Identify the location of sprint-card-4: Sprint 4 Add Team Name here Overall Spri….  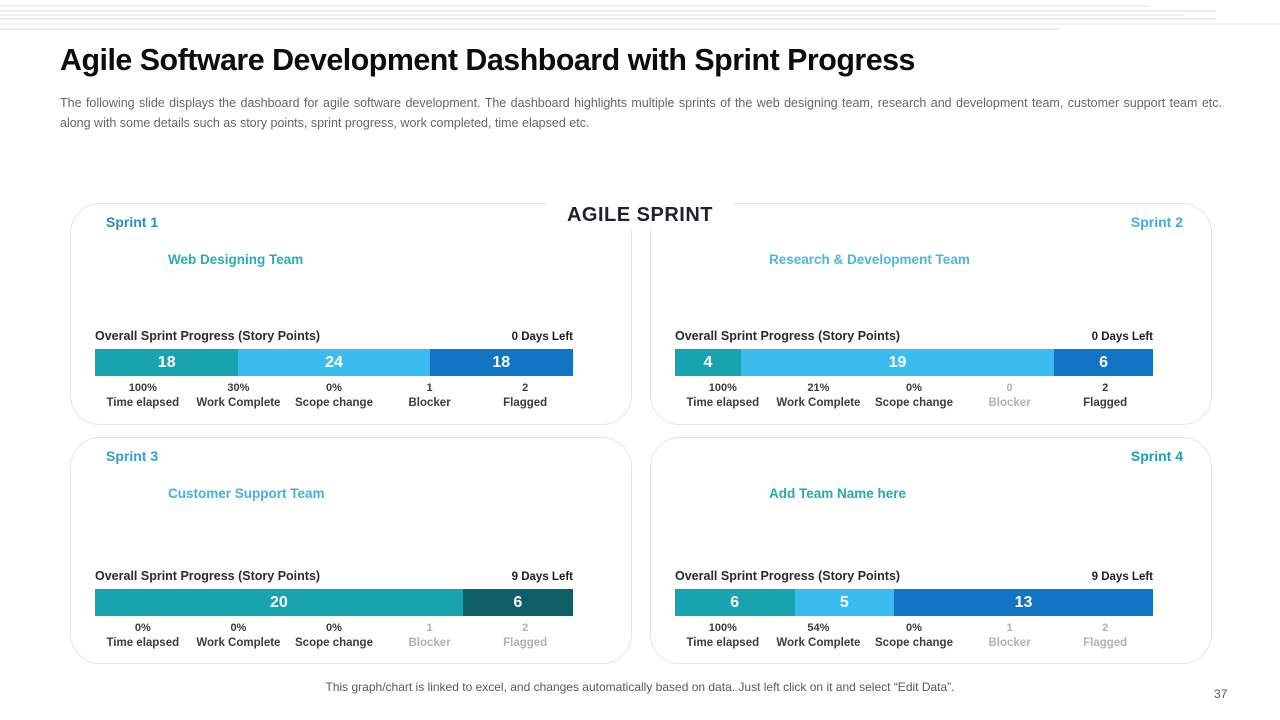
(931, 550).